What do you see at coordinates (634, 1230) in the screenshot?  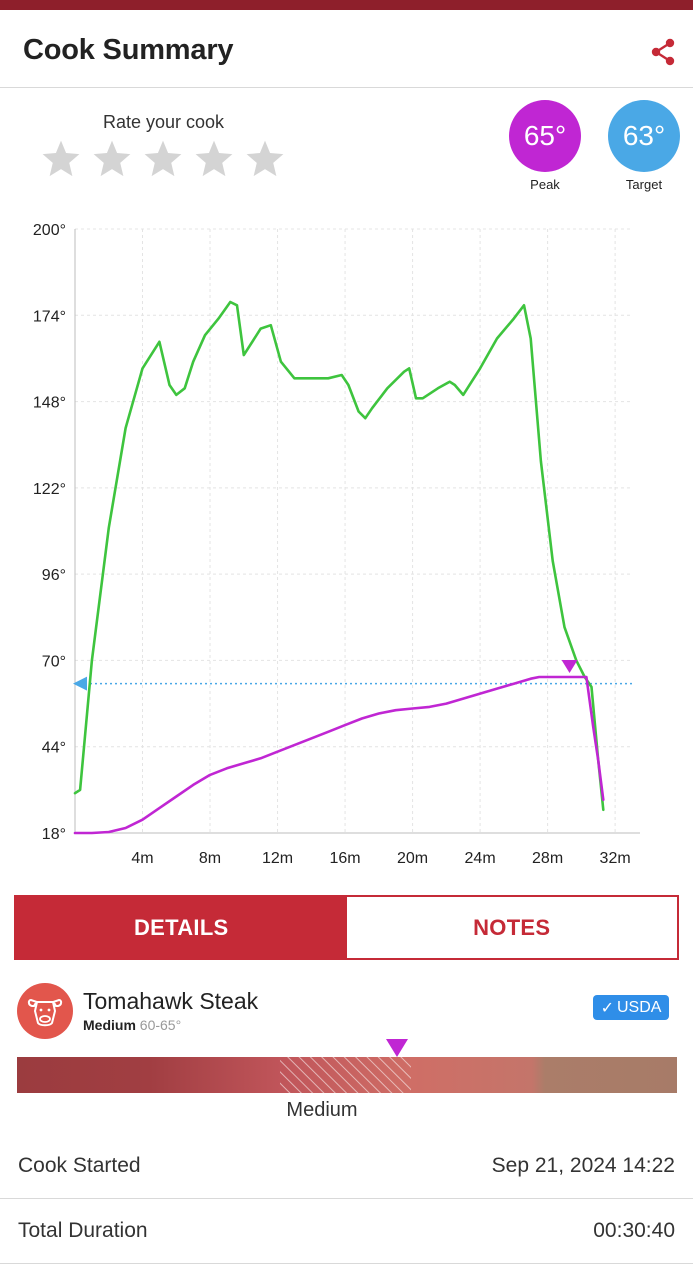 I see `total-duration-value: 00:30:40` at bounding box center [634, 1230].